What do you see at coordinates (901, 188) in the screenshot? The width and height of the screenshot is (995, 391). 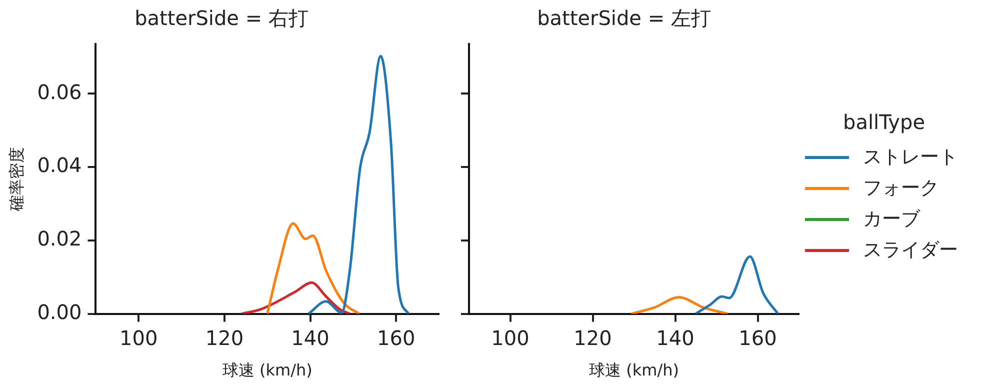 I see `legend-label: フォーク` at bounding box center [901, 188].